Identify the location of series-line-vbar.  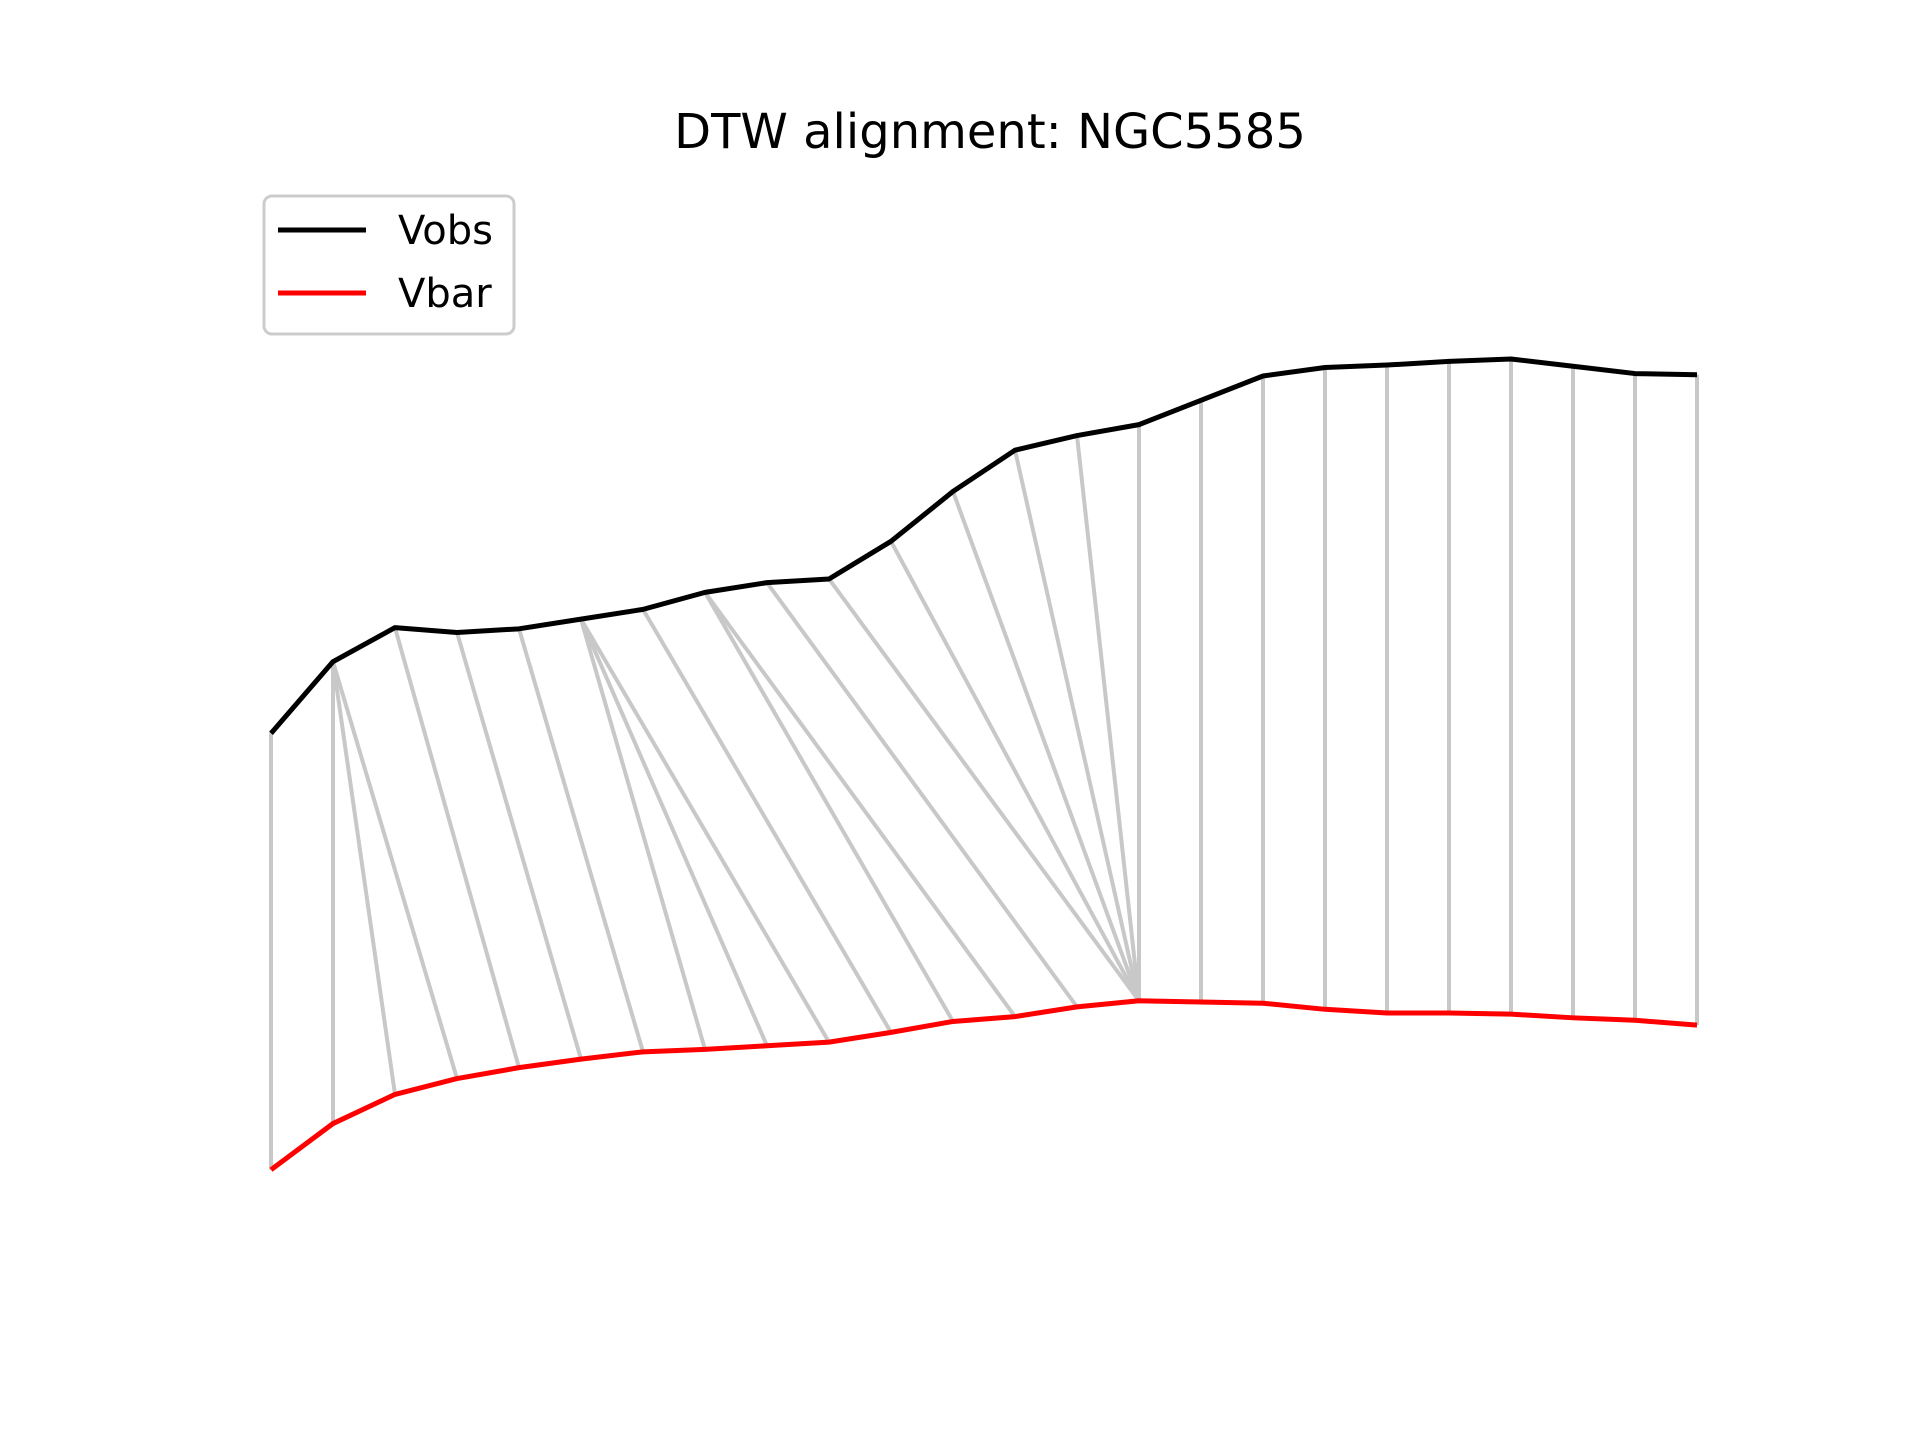
(983, 1085).